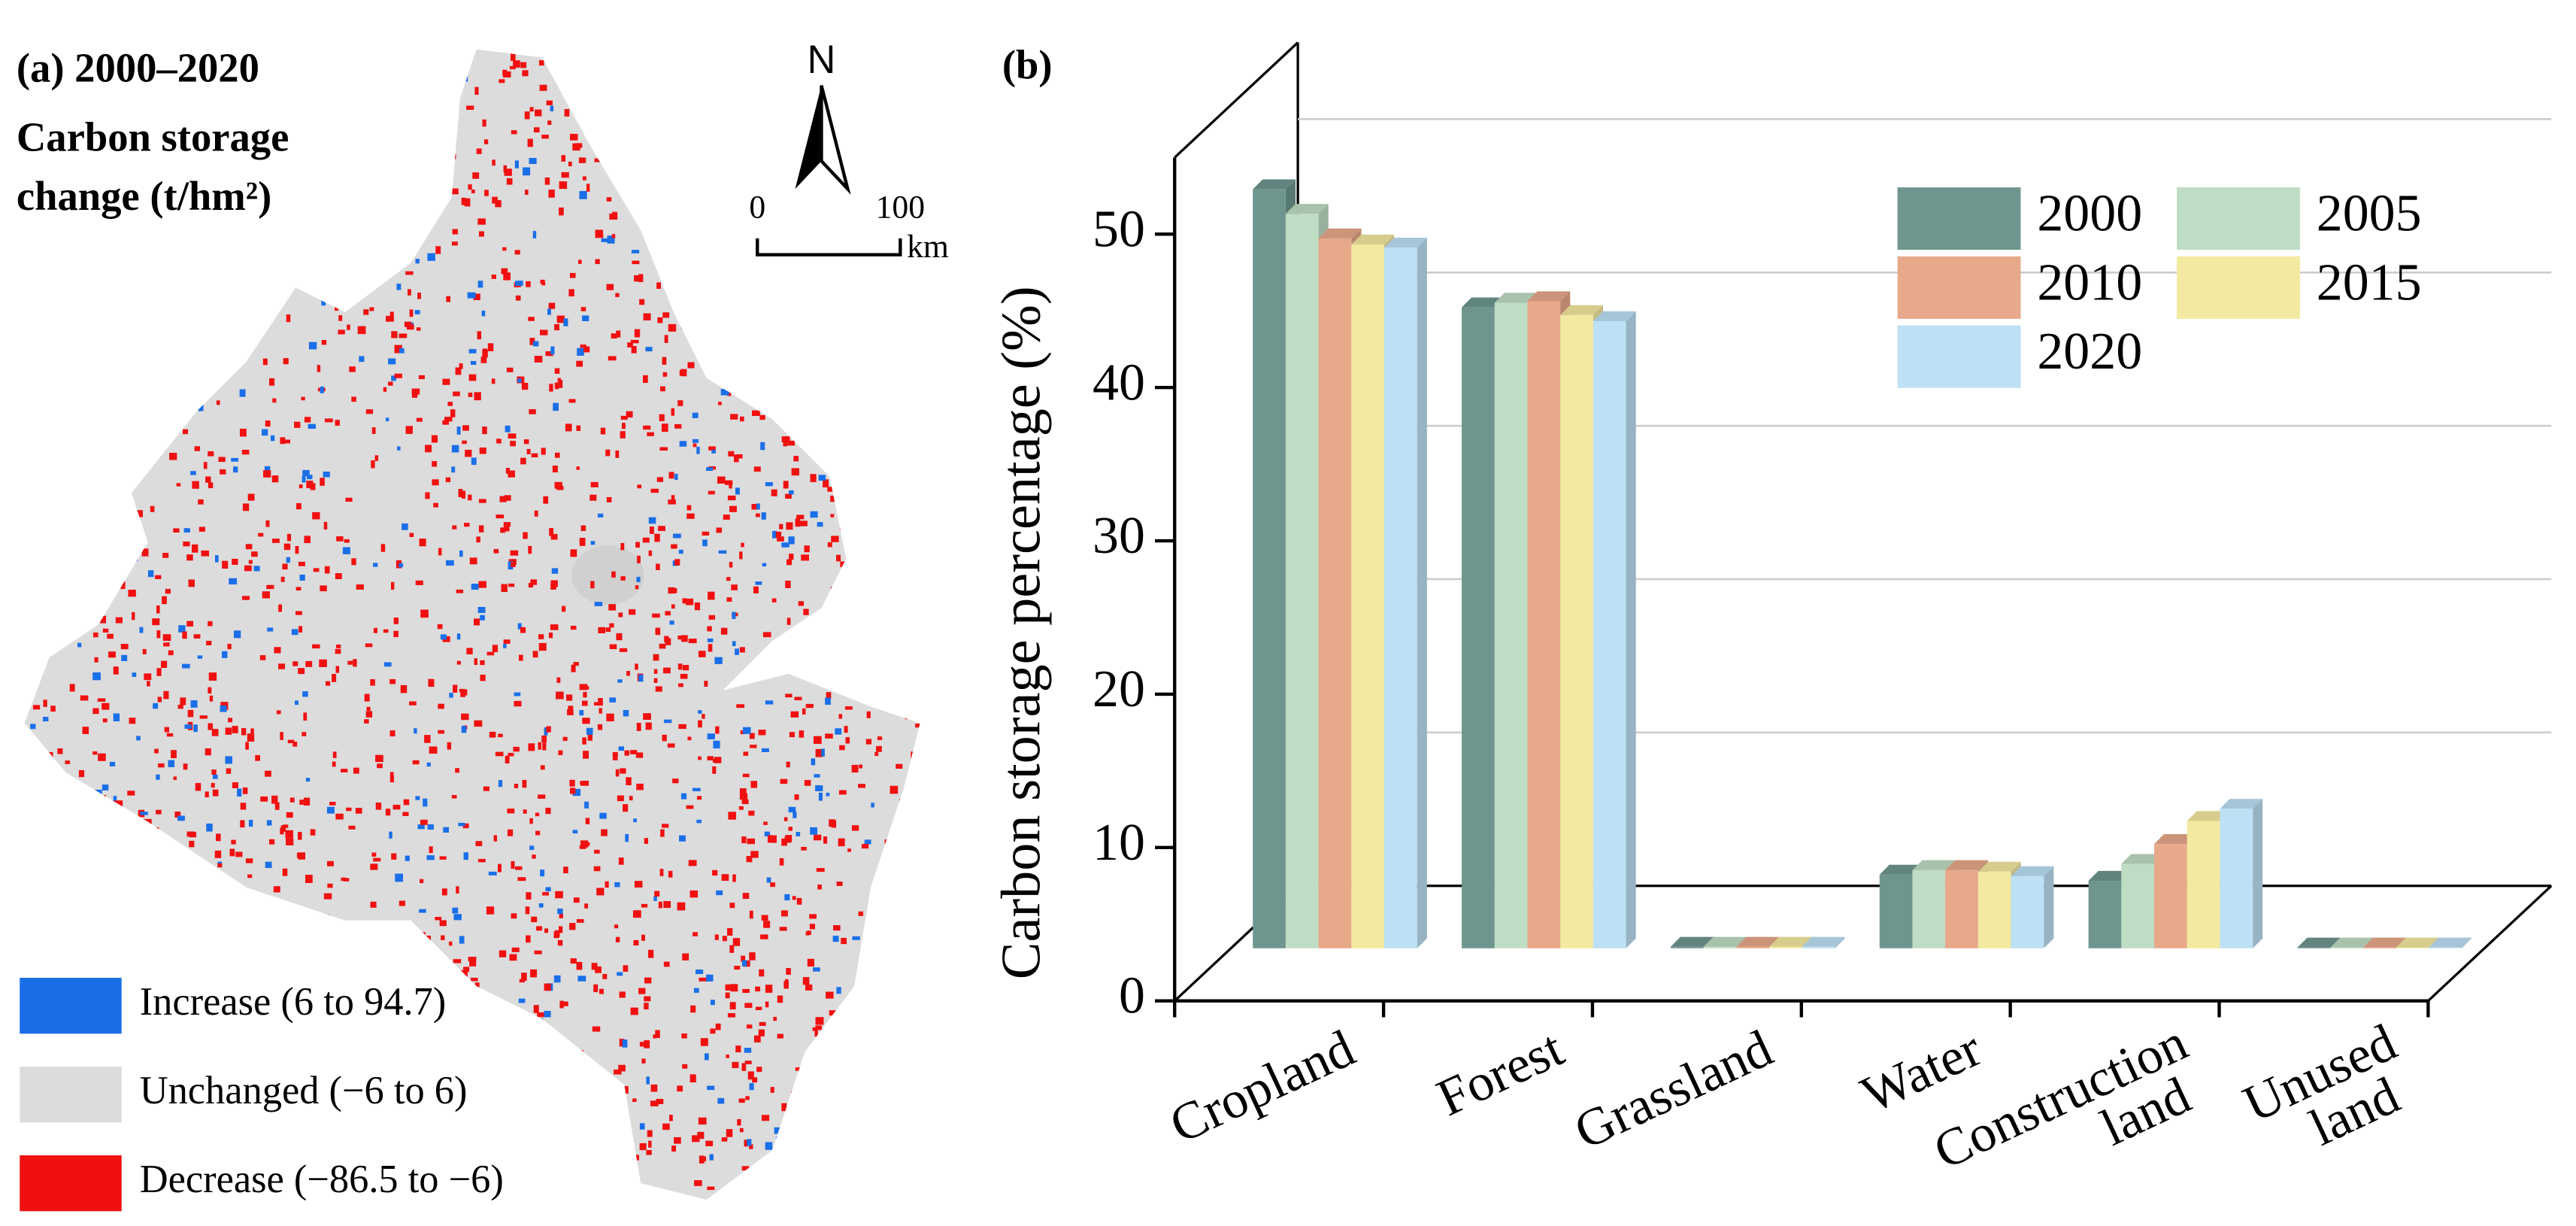 This screenshot has width=2576, height=1226. I want to click on legend-swatch, so click(1959, 287).